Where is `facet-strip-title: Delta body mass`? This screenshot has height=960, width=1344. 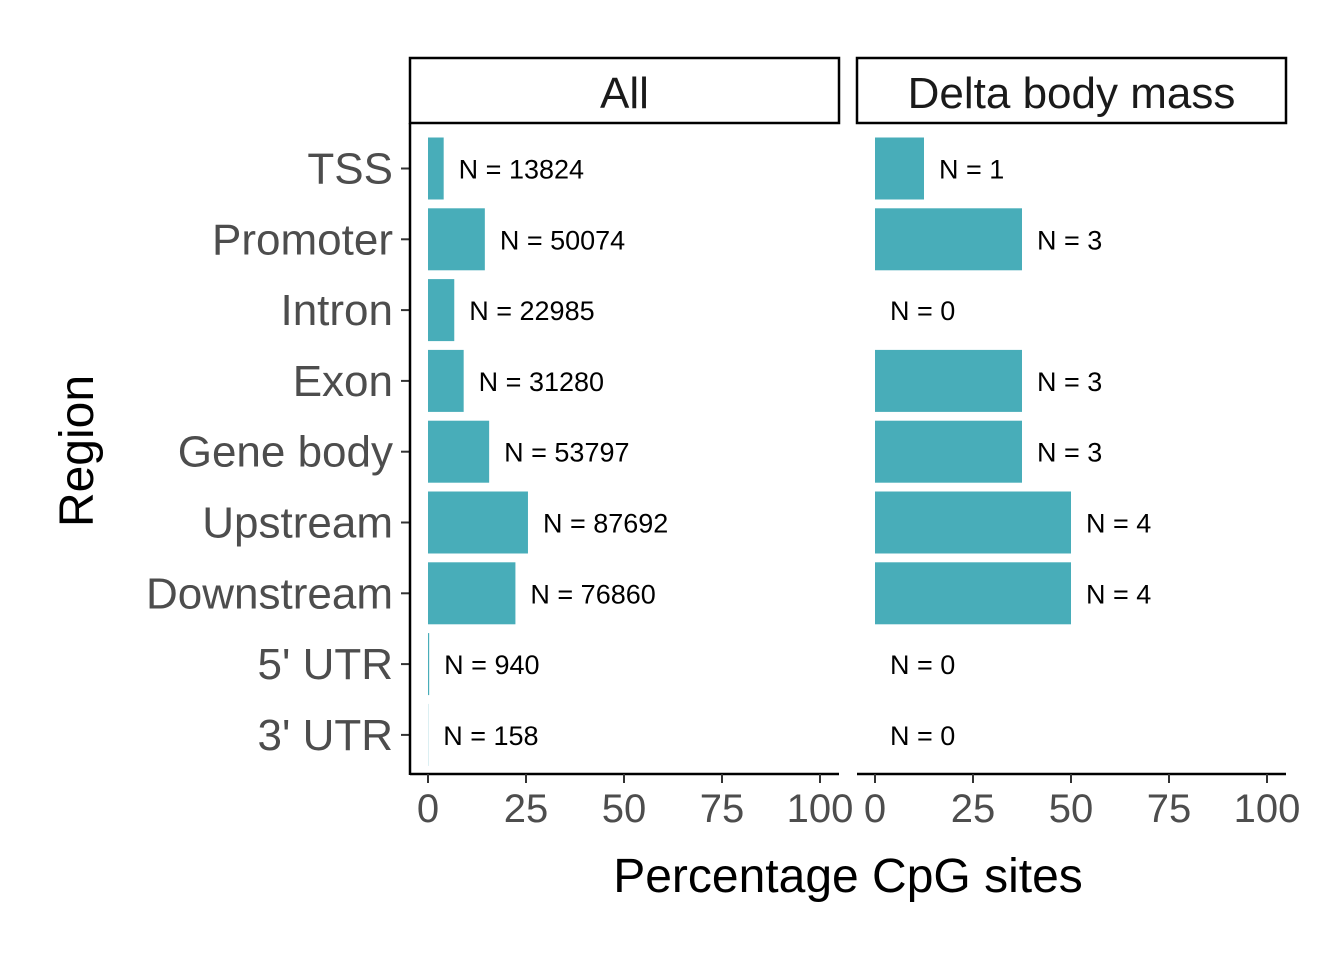
facet-strip-title: Delta body mass is located at coordinates (1072, 93).